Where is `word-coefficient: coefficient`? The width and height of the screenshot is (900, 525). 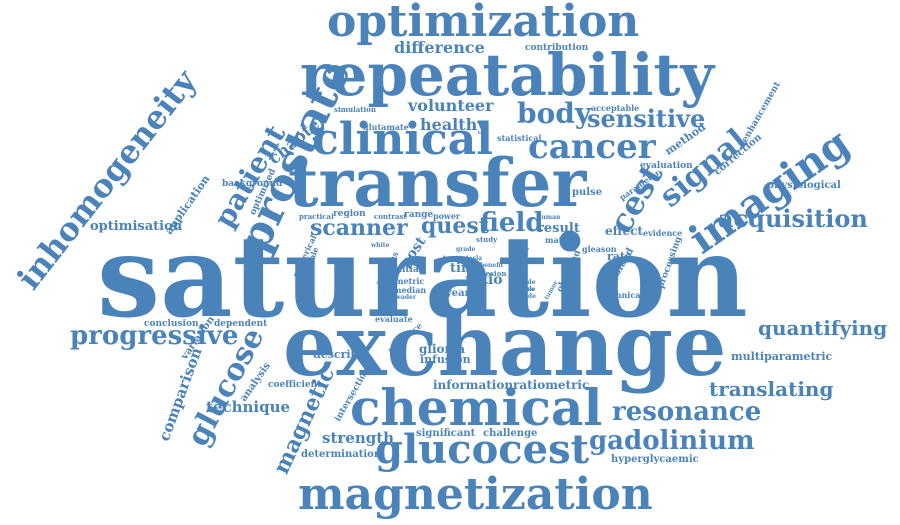
word-coefficient: coefficient is located at coordinates (295, 385).